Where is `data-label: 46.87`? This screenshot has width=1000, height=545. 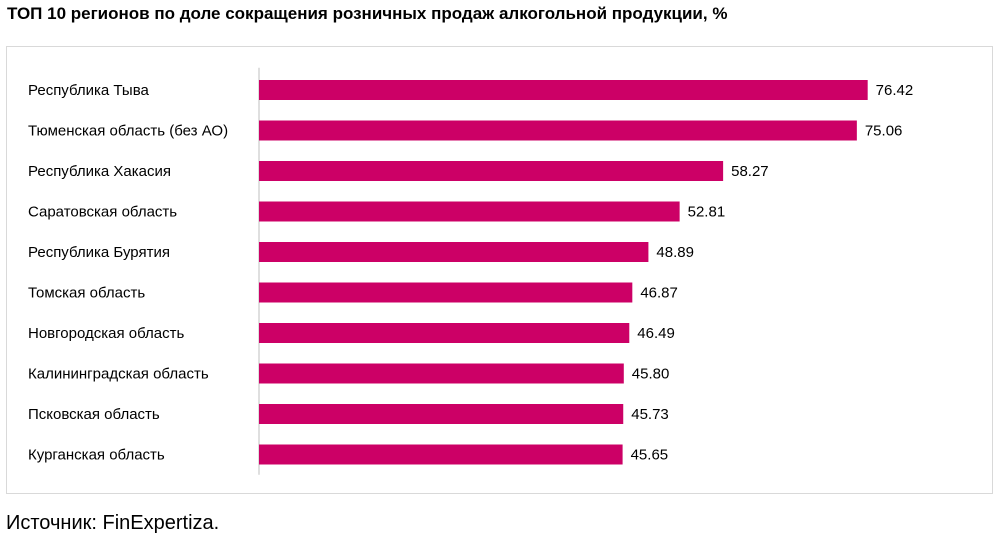
data-label: 46.87 is located at coordinates (659, 293).